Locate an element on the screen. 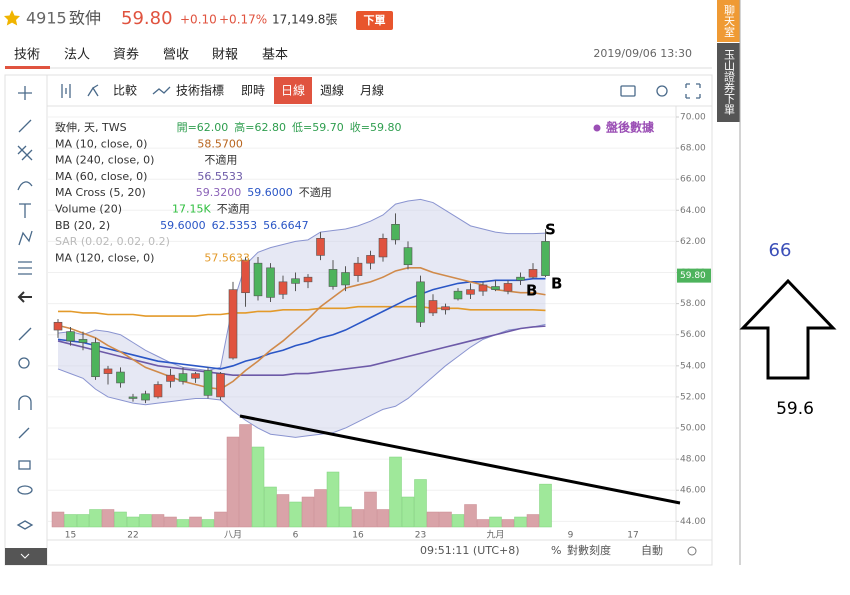  brush-tool is located at coordinates (25, 186).